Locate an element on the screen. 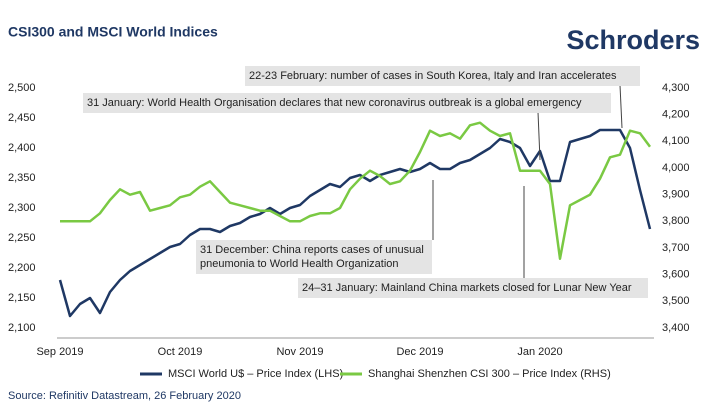  y2-tick-label: 3,400 is located at coordinates (676, 328).